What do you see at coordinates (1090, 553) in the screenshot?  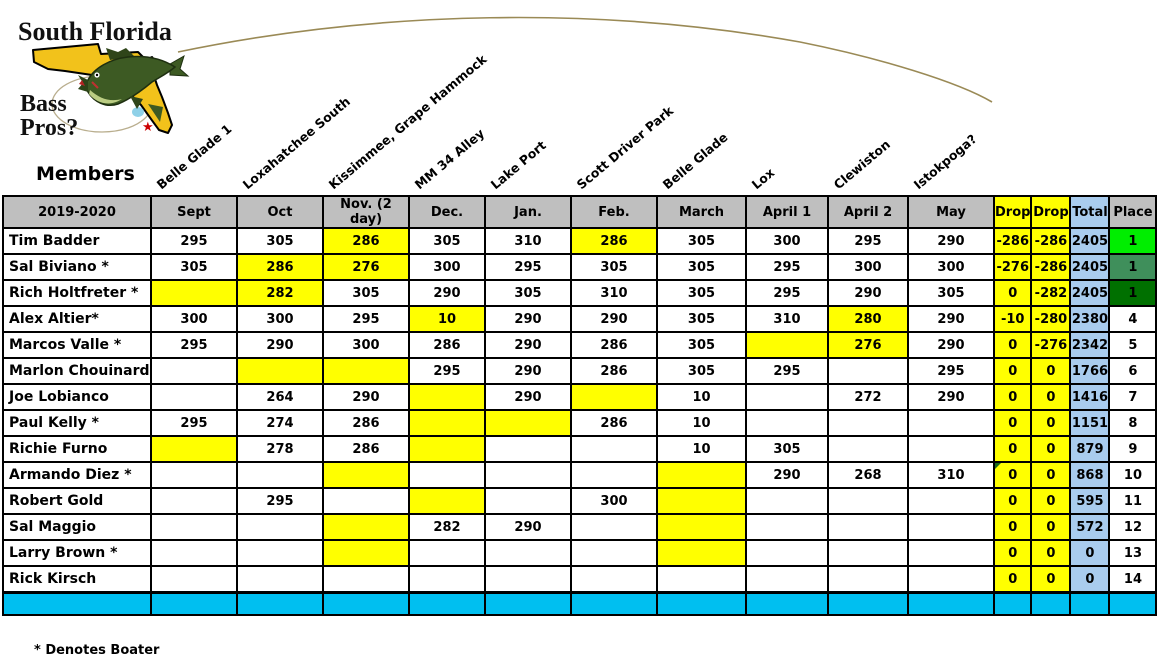 I see `total-cell: 0` at bounding box center [1090, 553].